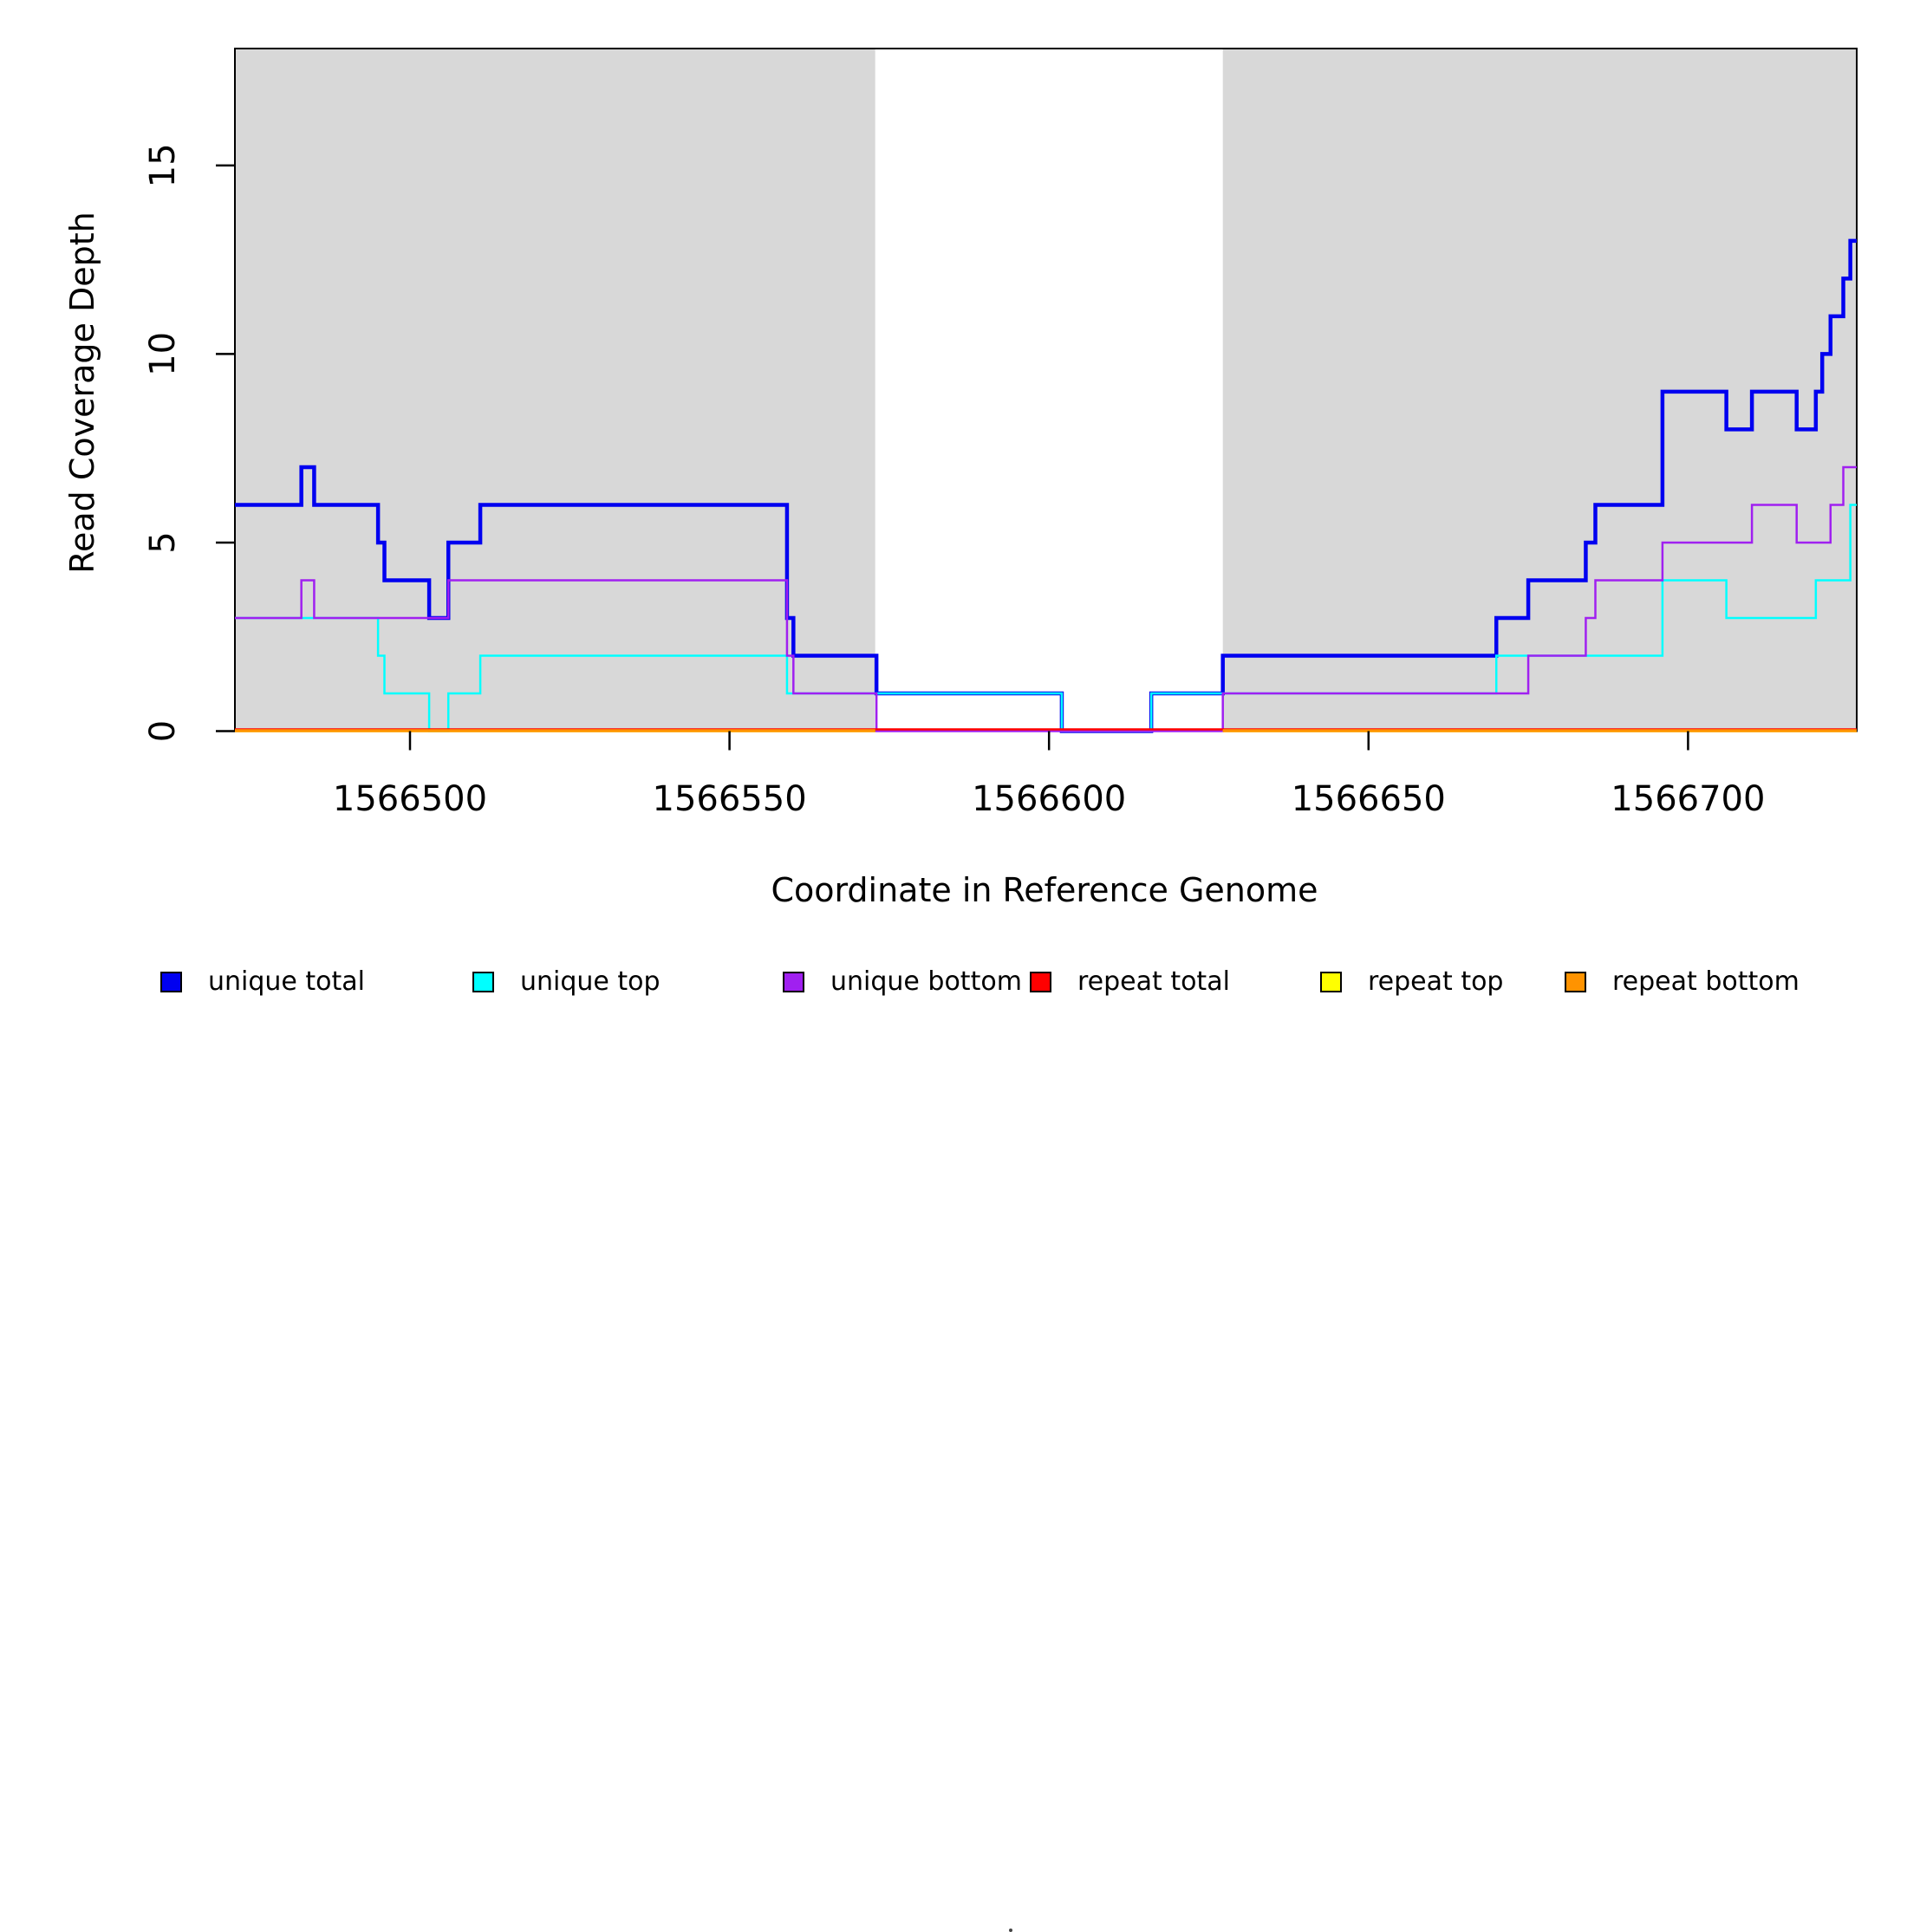 This screenshot has height=1932, width=1907. I want to click on repeat-top-swatch, so click(1331, 982).